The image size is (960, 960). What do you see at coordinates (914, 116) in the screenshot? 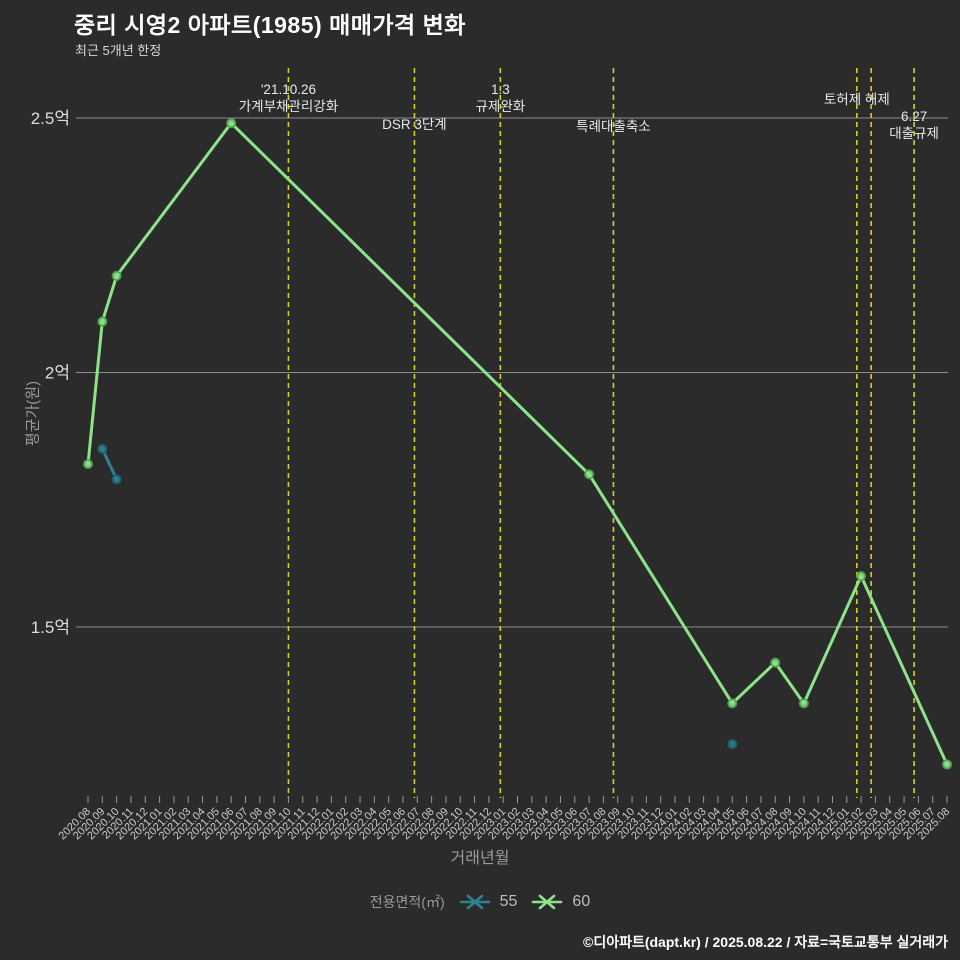
I see `annotation-date: 6.27` at bounding box center [914, 116].